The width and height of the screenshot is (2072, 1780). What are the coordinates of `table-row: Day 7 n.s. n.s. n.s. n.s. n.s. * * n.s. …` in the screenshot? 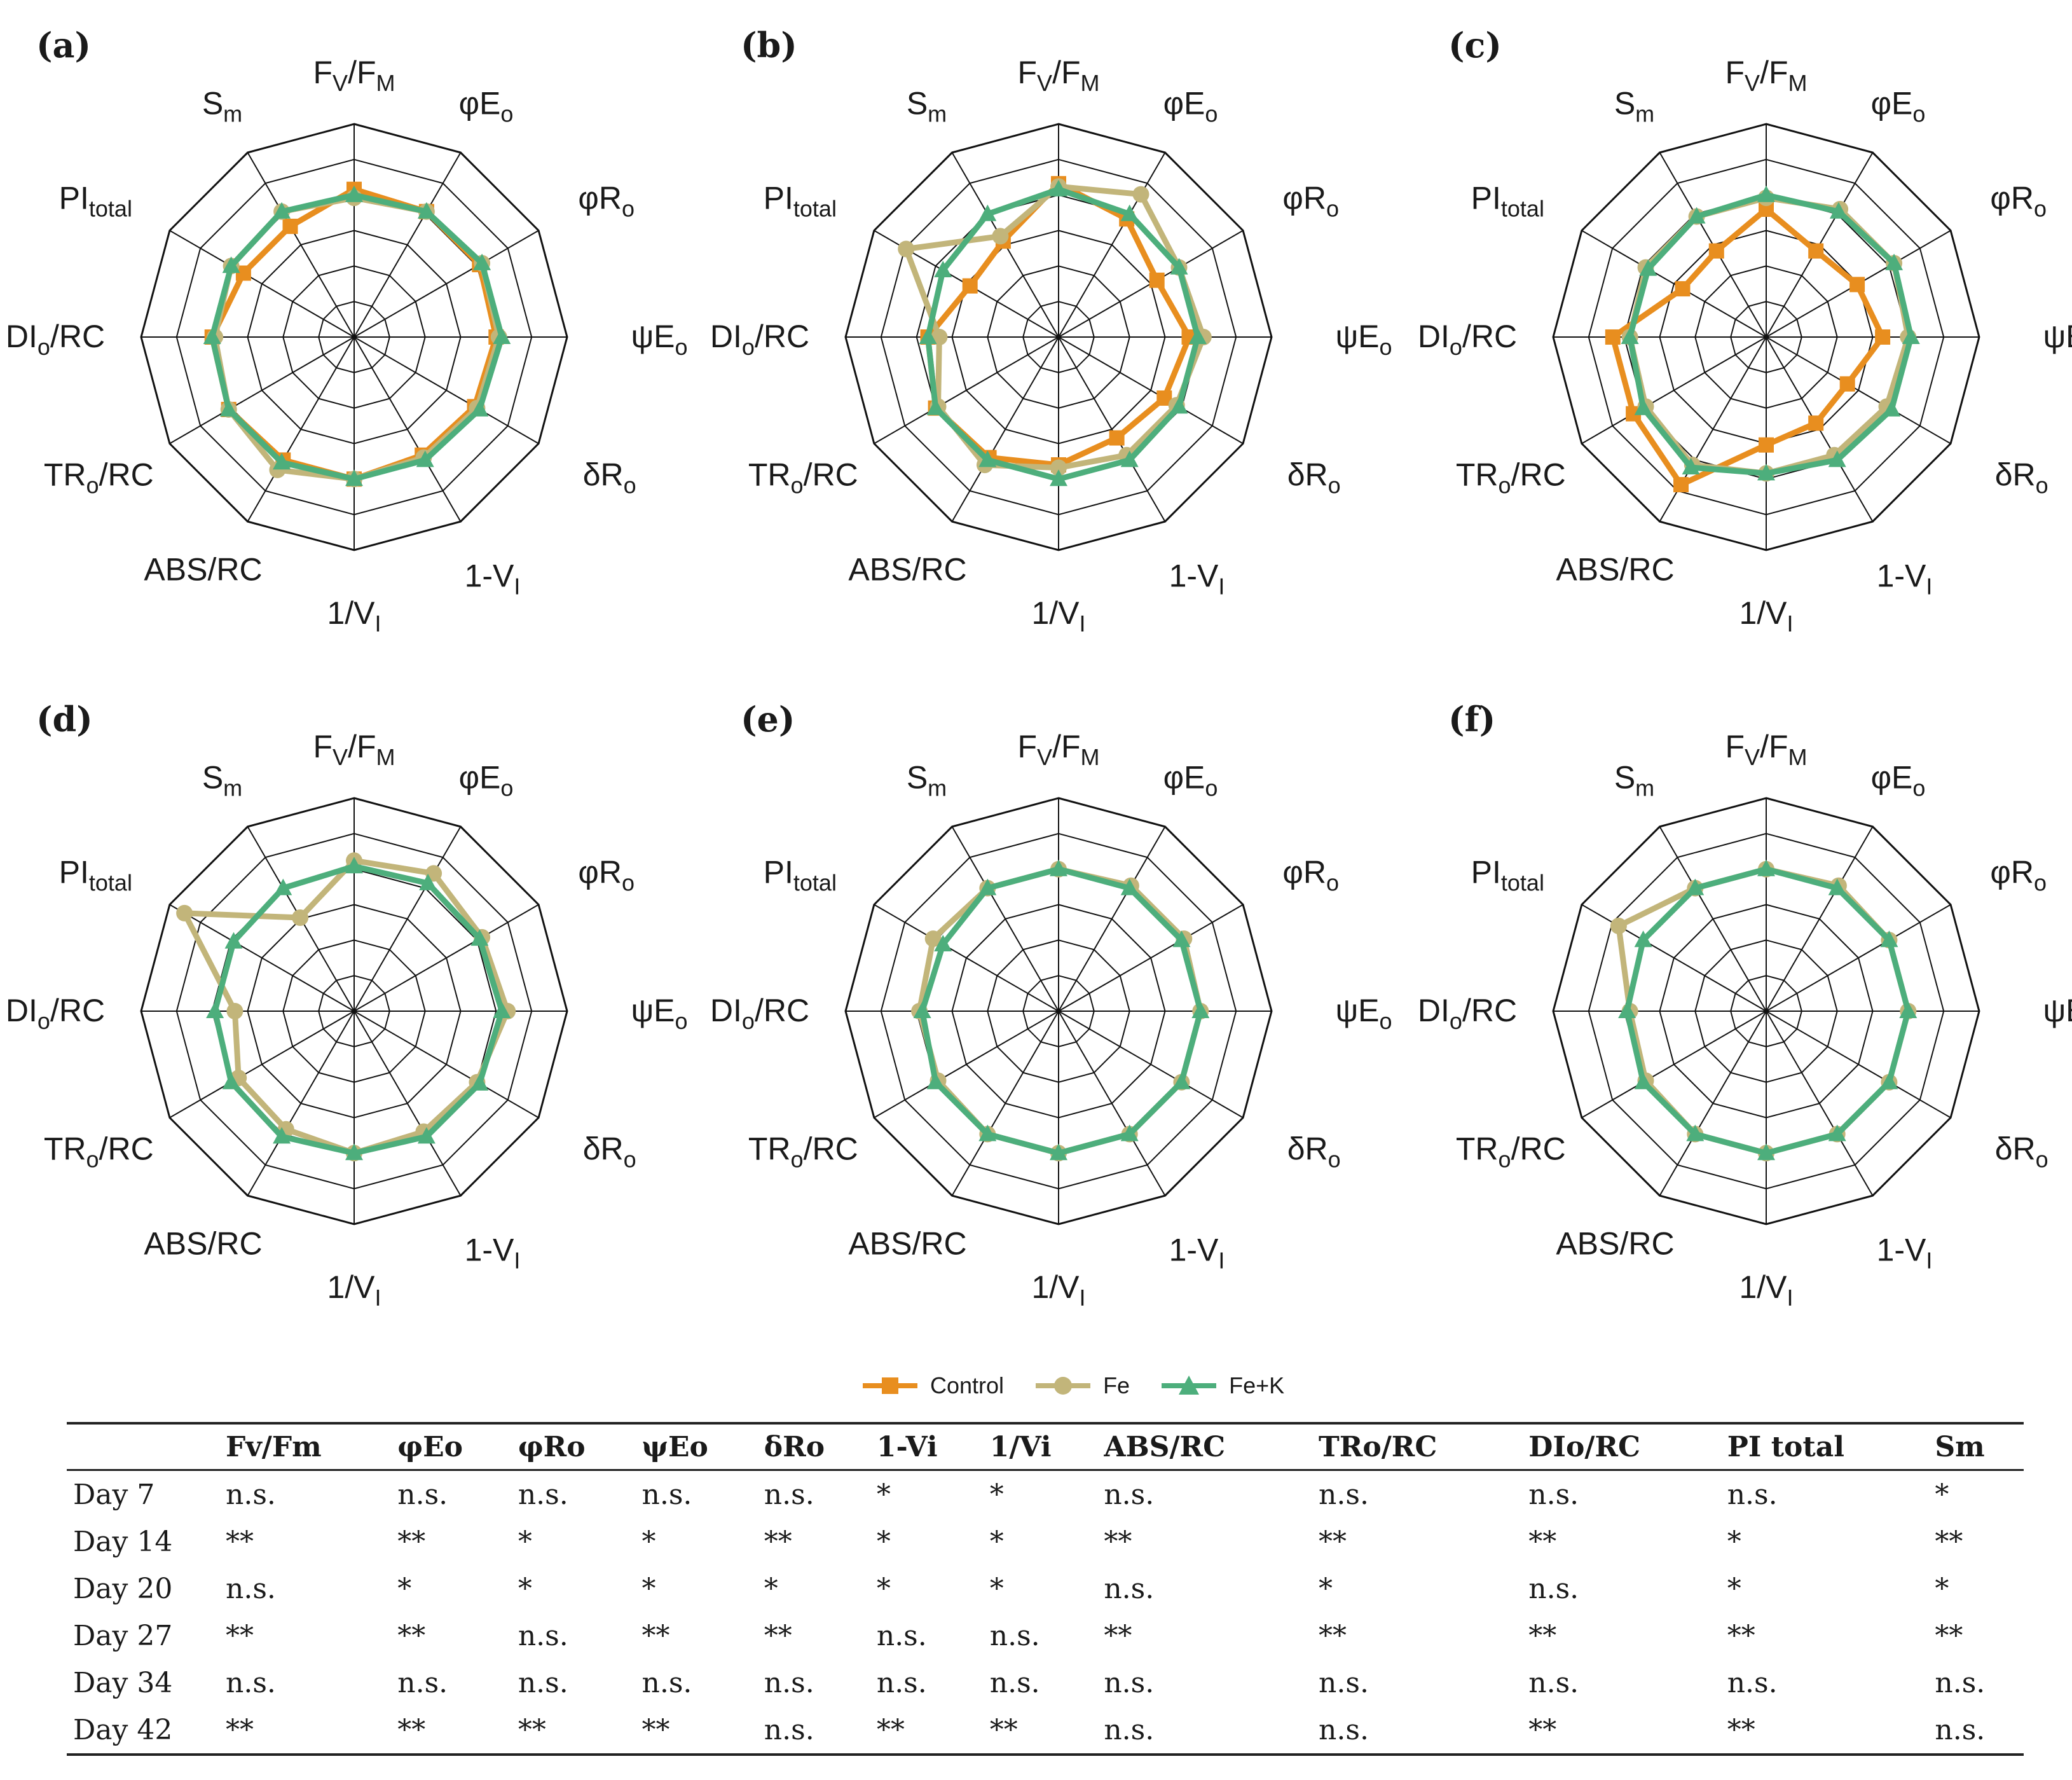 It's located at (1045, 1494).